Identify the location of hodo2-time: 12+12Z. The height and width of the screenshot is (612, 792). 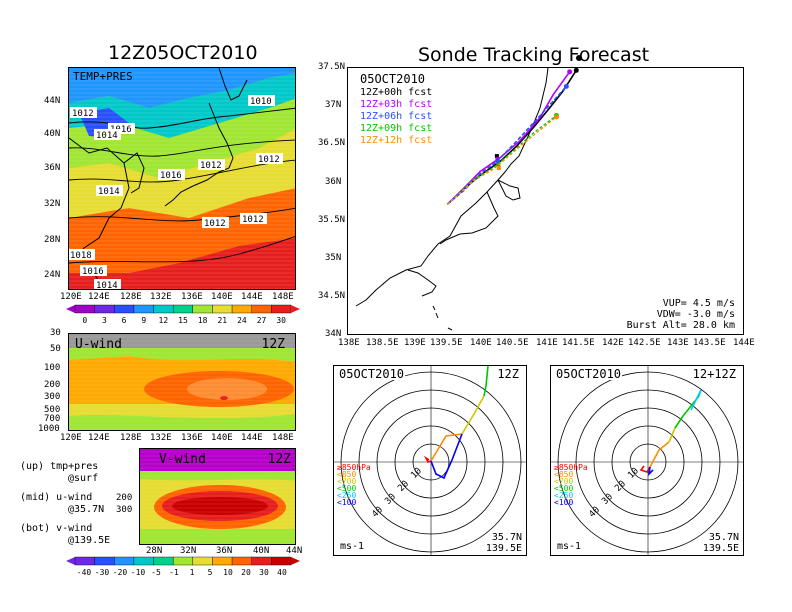
(714, 374).